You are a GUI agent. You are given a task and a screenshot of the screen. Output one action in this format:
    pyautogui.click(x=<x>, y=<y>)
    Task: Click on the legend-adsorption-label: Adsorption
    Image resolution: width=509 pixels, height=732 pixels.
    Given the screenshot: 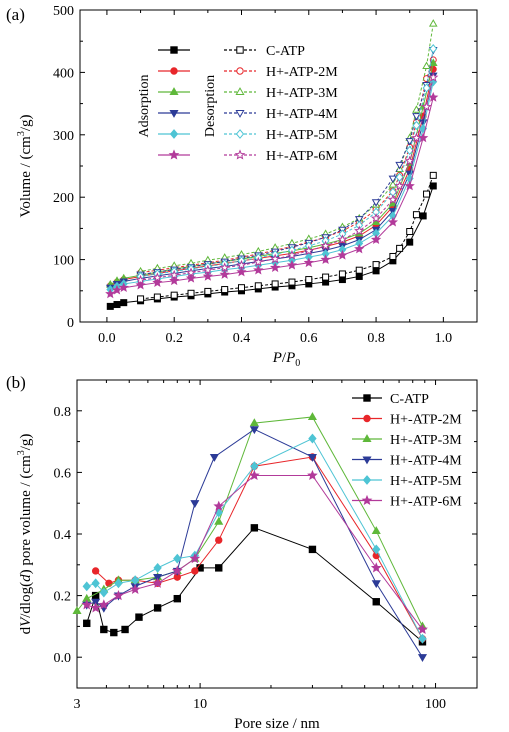 What is the action you would take?
    pyautogui.click(x=144, y=106)
    